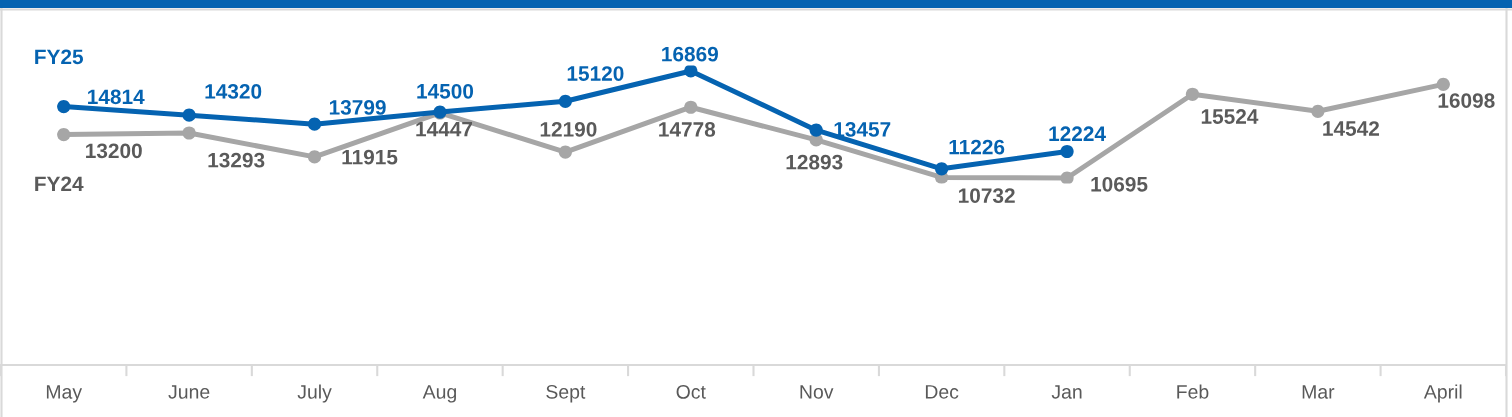 The height and width of the screenshot is (417, 1512). What do you see at coordinates (986, 196) in the screenshot?
I see `data-label: 10732` at bounding box center [986, 196].